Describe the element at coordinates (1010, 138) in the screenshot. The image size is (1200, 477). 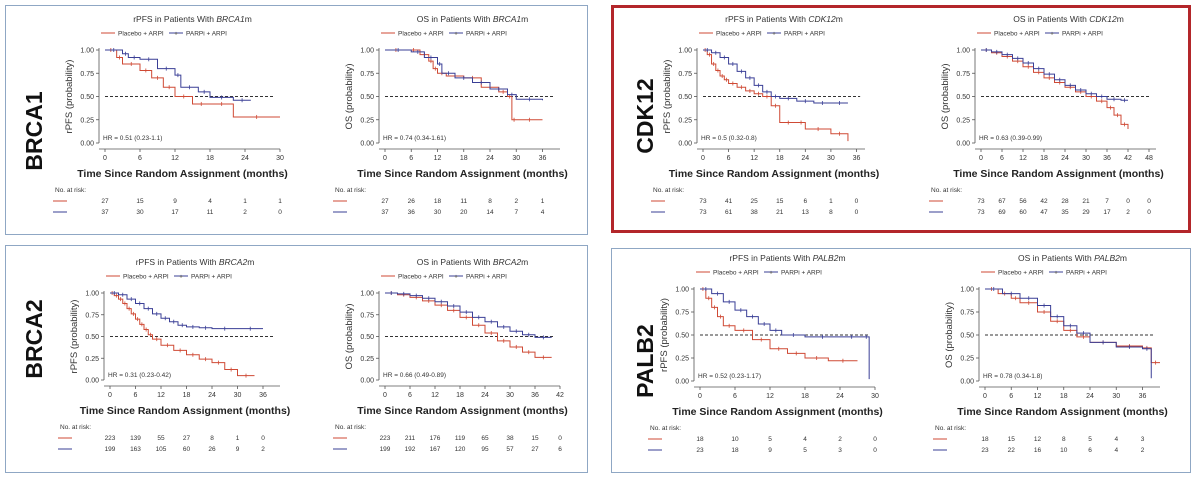
I see `hazard-ratio-text: HR = 0.63 (0.39-0.99)` at that location.